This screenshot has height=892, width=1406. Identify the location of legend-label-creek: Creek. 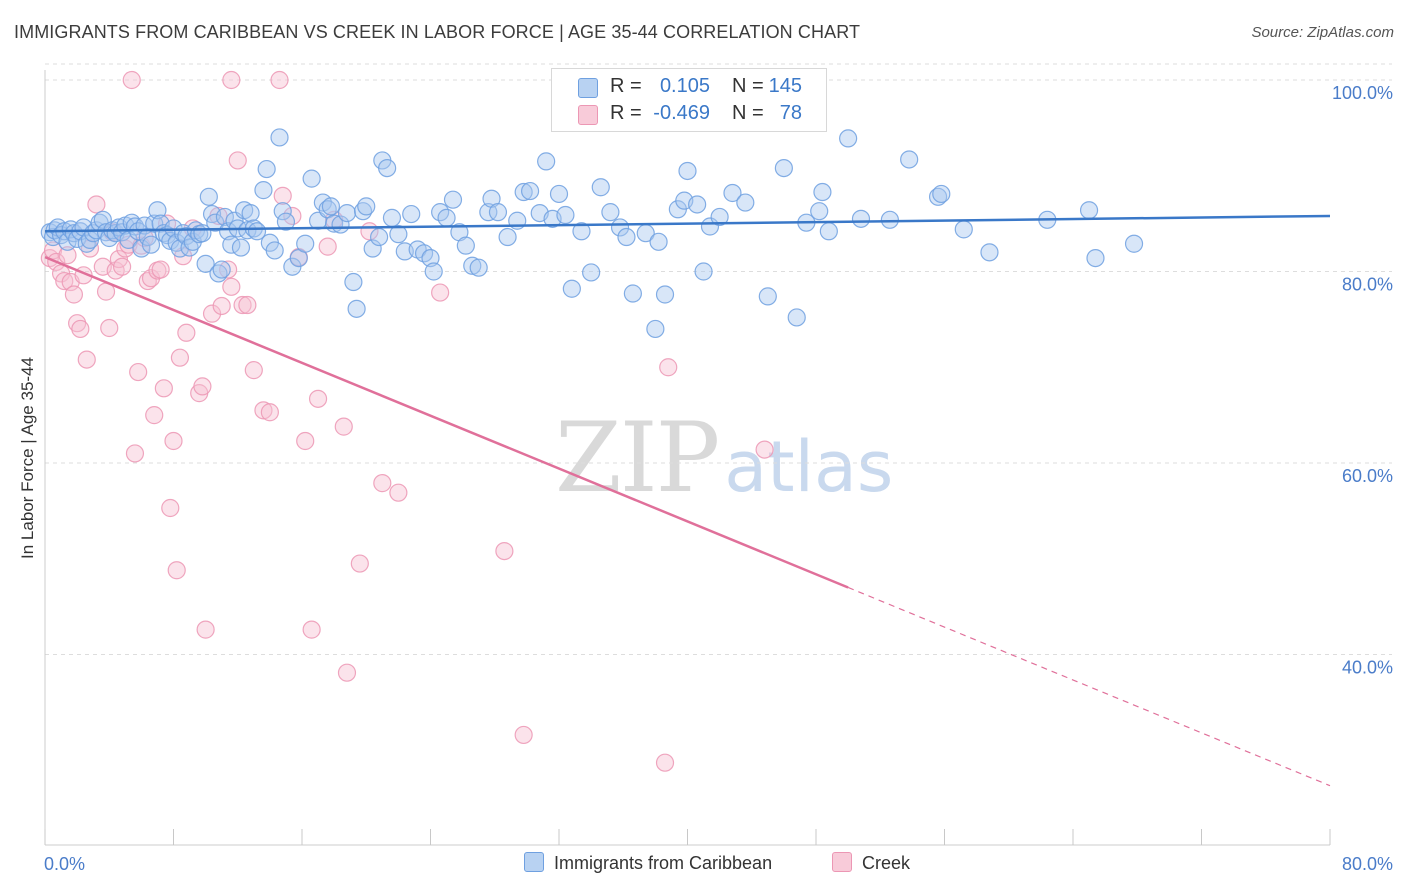
(886, 863).